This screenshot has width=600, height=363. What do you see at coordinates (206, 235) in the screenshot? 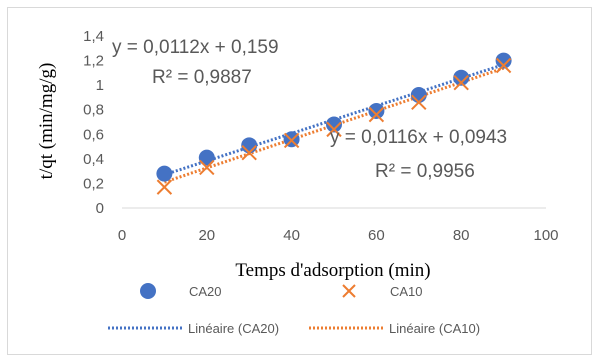
I see `x-tick-label: 20` at bounding box center [206, 235].